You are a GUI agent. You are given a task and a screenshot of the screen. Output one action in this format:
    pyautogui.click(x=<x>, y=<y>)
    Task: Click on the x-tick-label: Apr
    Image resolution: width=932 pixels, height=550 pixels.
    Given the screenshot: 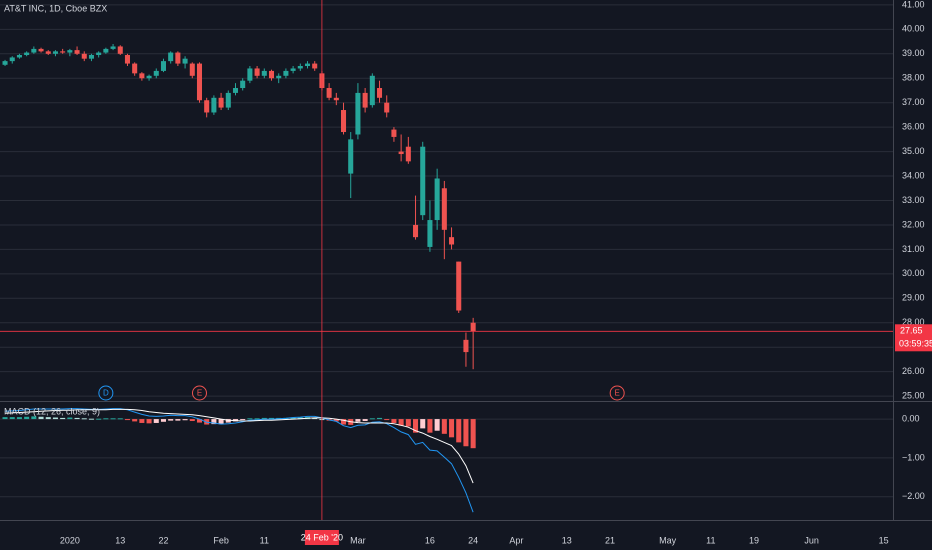 What is the action you would take?
    pyautogui.click(x=516, y=540)
    